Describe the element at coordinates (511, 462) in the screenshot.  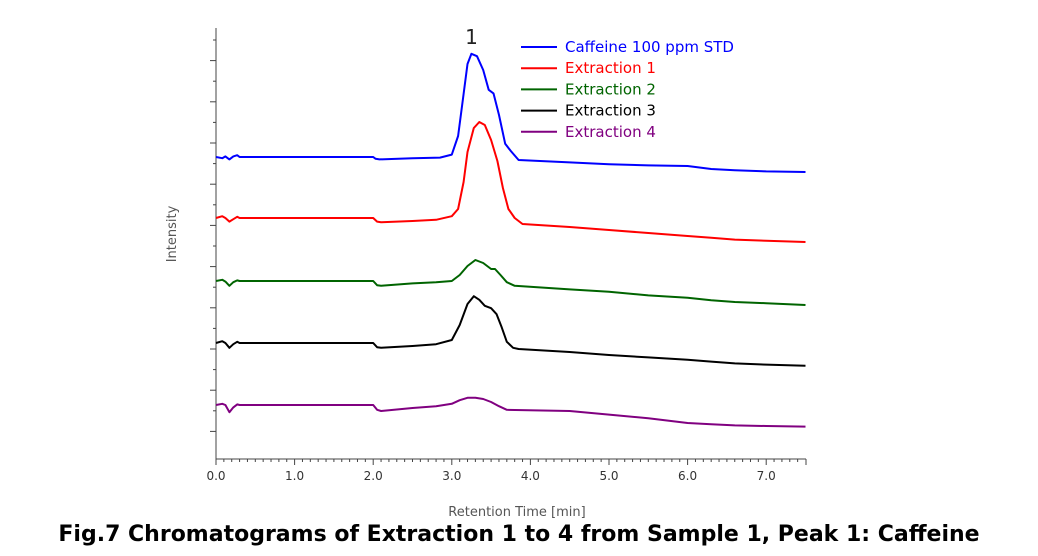
I see `x-axis-ticks` at that location.